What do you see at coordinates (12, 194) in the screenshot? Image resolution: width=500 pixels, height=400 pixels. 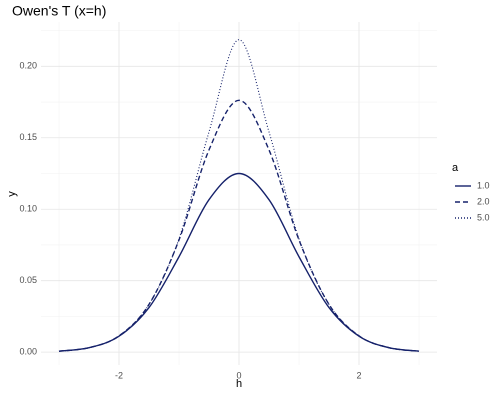 I see `y-axis-label: y` at bounding box center [12, 194].